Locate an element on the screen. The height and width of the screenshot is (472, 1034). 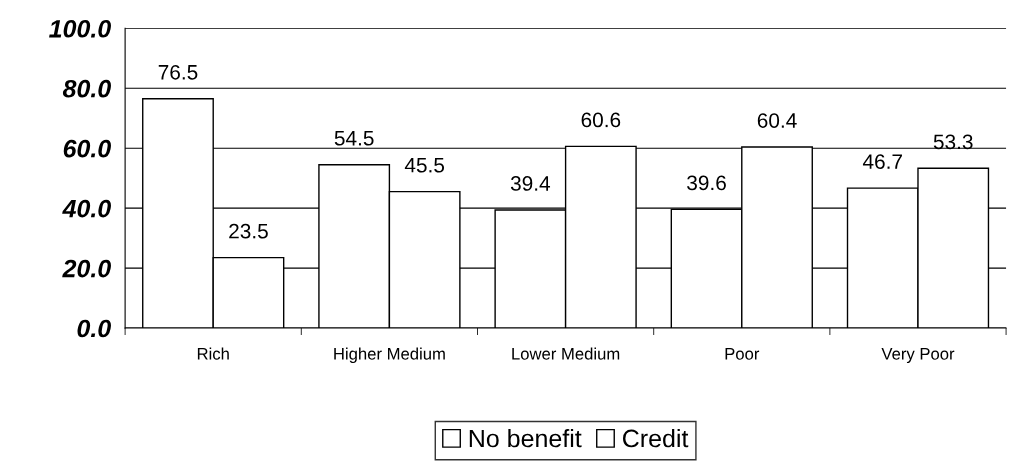
legend-label: No benefit is located at coordinates (525, 438).